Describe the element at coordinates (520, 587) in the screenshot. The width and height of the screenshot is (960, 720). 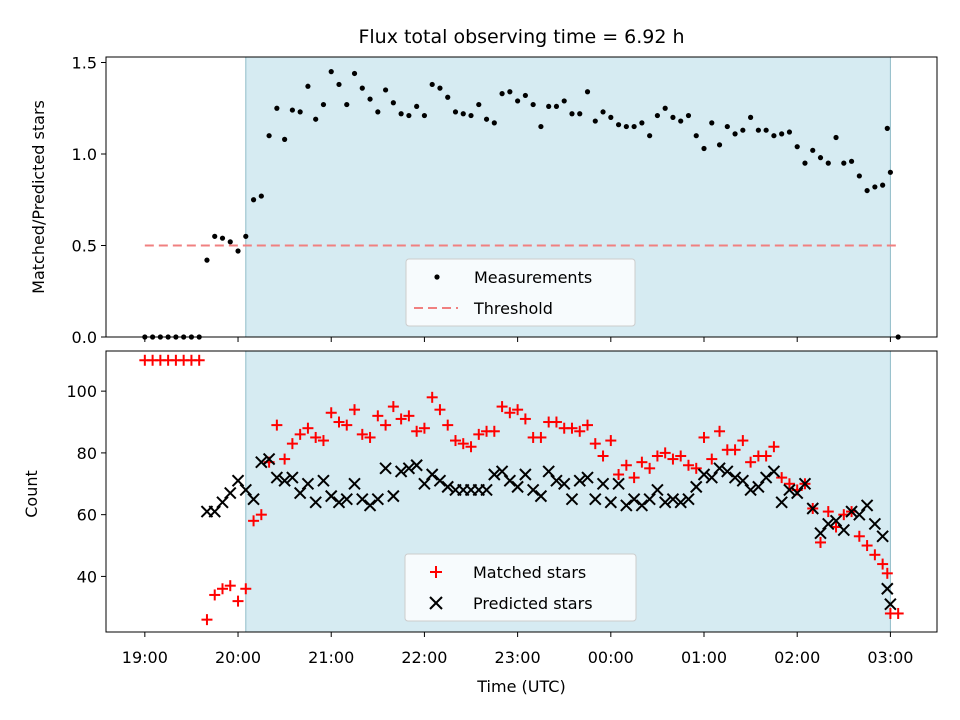
I see `legend-box` at that location.